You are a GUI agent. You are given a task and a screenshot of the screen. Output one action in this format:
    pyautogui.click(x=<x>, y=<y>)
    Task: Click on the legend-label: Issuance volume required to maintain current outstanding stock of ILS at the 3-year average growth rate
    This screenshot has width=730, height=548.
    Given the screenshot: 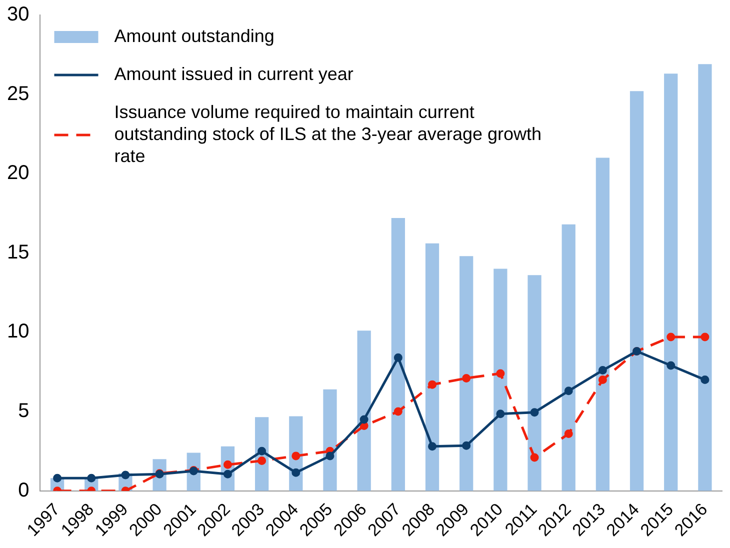 What is the action you would take?
    pyautogui.click(x=328, y=134)
    